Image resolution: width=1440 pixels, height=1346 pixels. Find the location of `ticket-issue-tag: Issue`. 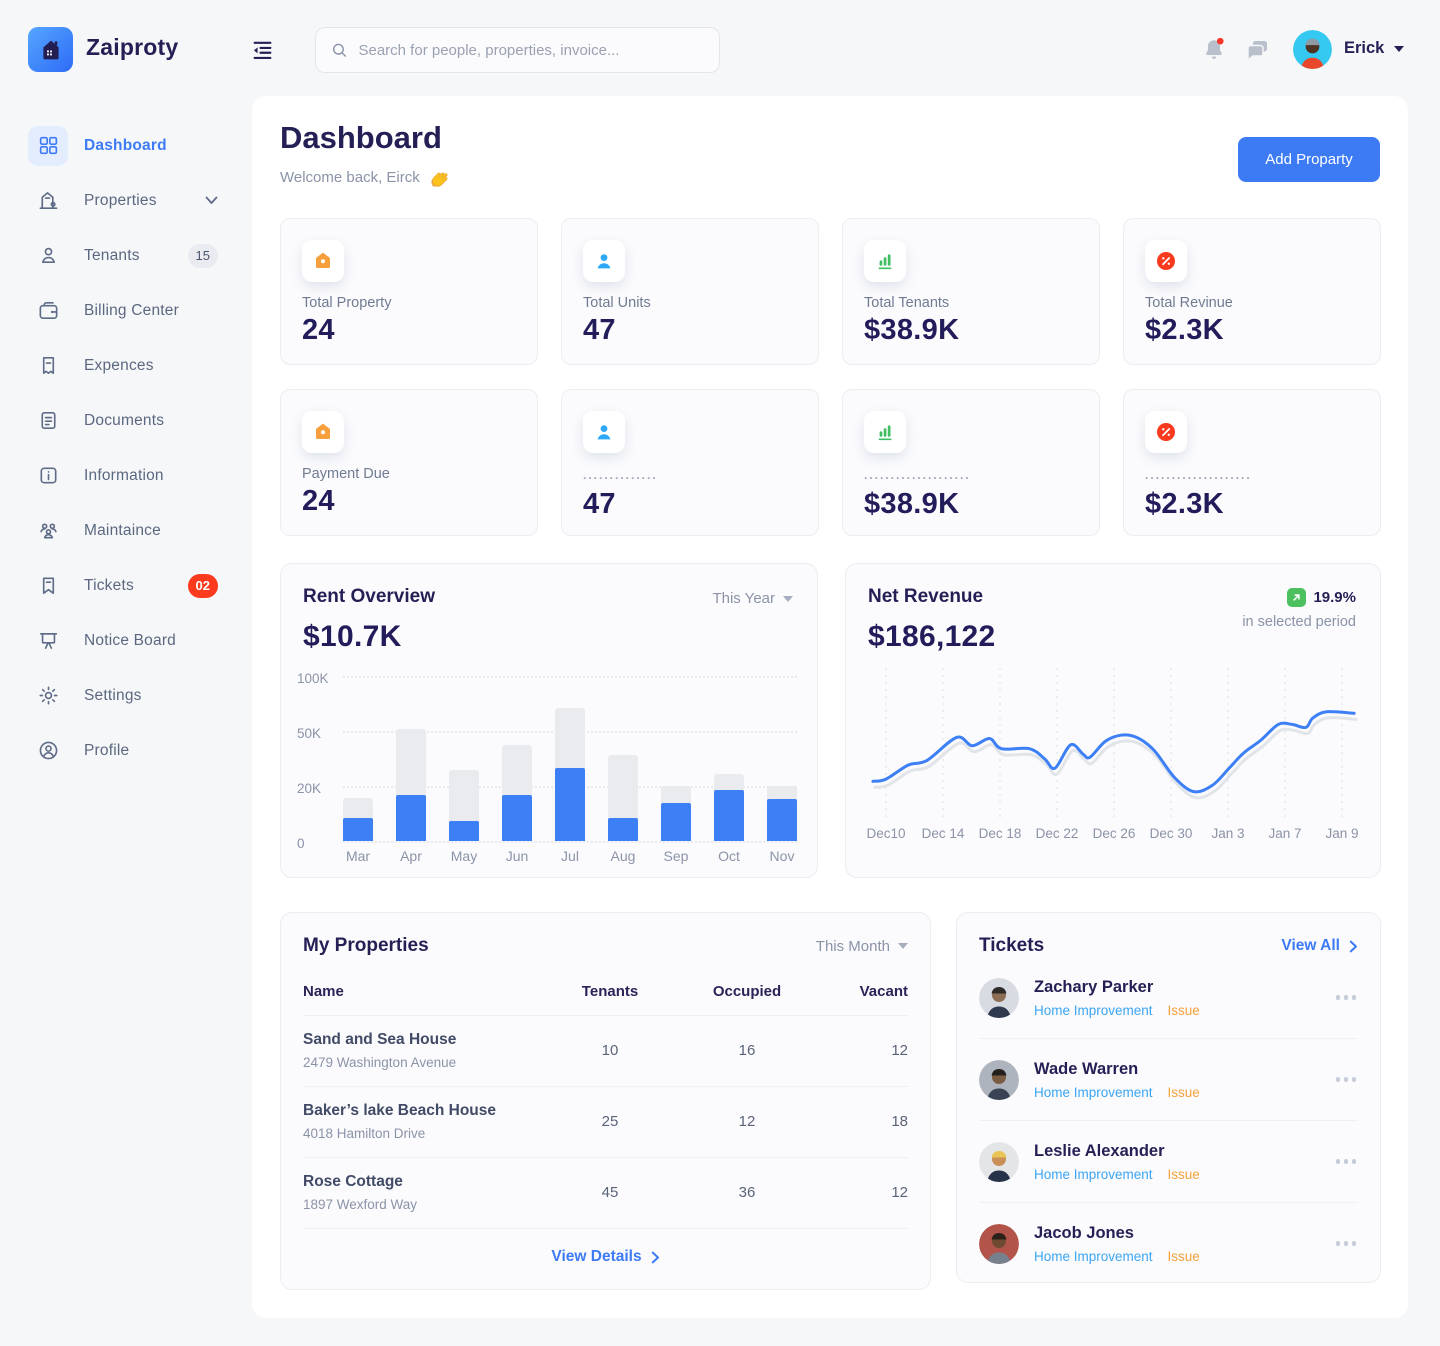

ticket-issue-tag: Issue is located at coordinates (1183, 1092).